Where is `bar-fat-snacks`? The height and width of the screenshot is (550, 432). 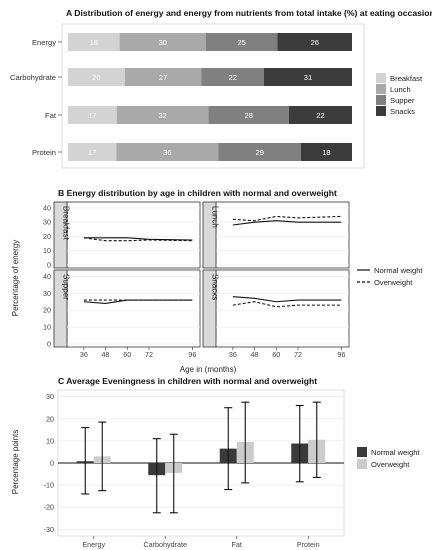 bar-fat-snacks is located at coordinates (320, 115).